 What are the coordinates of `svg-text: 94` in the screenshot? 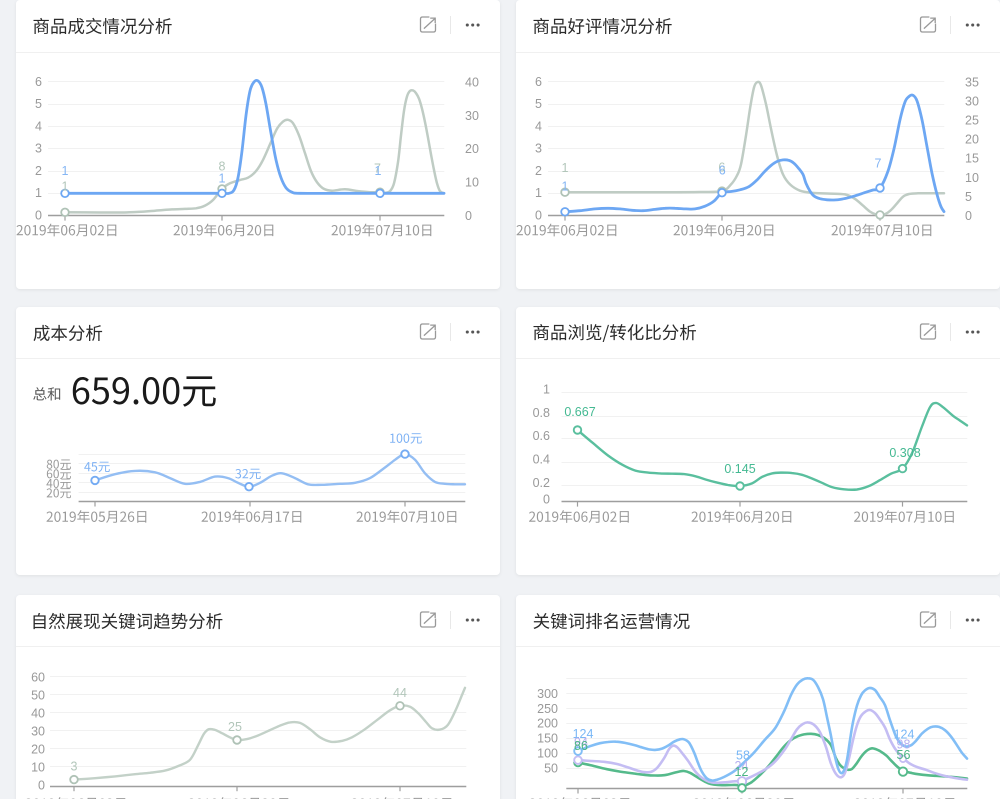 It's located at (581, 742).